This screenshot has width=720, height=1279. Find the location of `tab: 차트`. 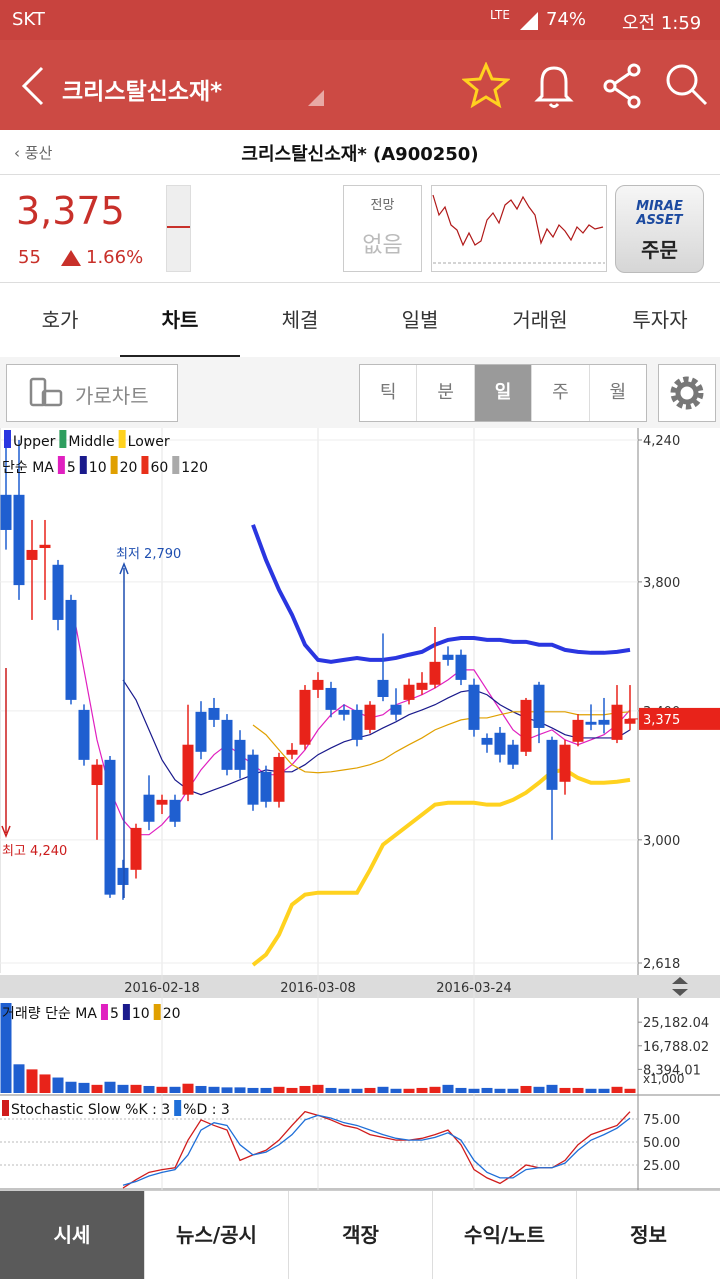

tab: 차트 is located at coordinates (180, 320).